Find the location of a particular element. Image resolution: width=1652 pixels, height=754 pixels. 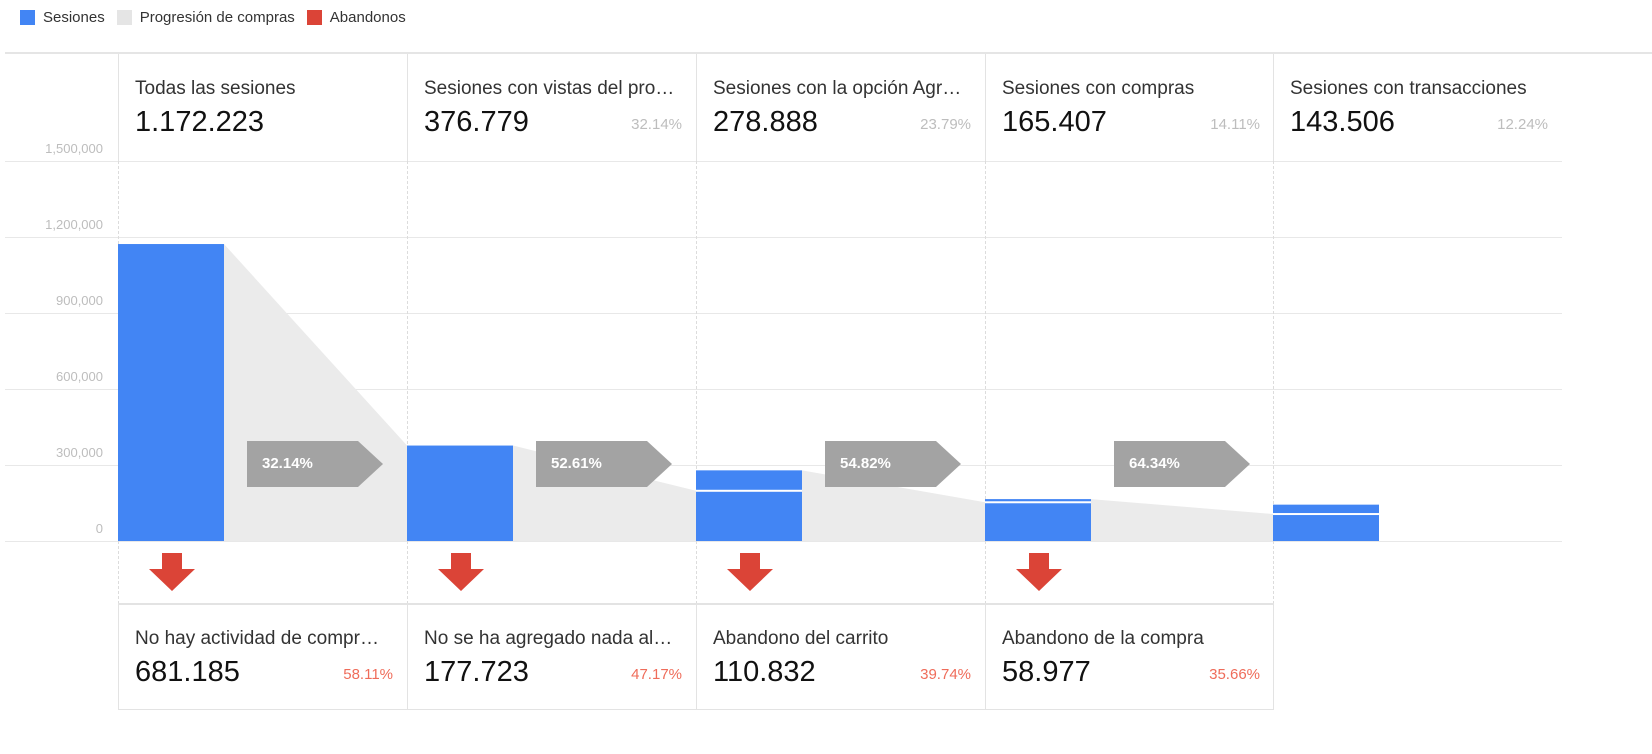

stage-percent: 14.11% is located at coordinates (1235, 124).